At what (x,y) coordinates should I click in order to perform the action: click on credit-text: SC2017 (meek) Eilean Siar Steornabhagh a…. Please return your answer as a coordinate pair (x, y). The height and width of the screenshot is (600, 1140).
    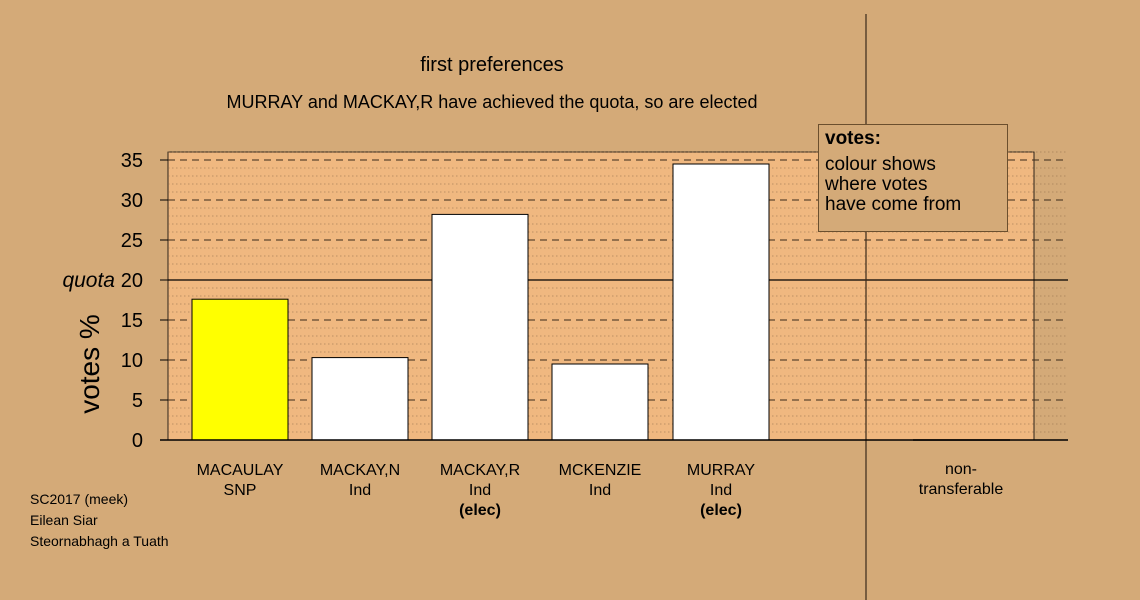
    Looking at the image, I should click on (99, 520).